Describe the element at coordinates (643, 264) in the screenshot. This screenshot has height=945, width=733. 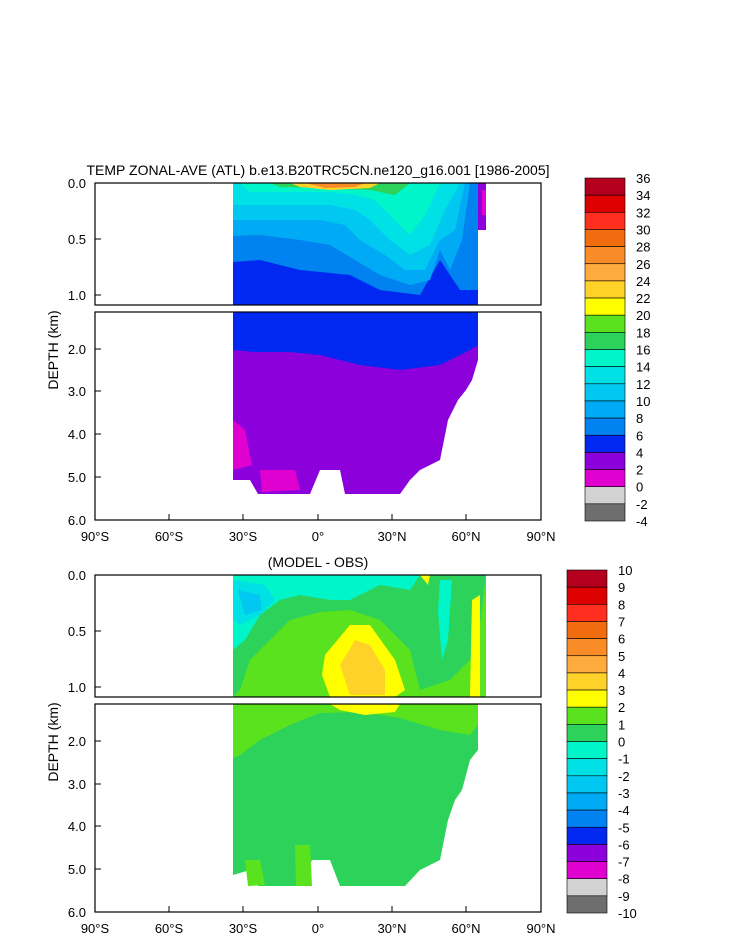
I see `colorbar-1-label: 26` at that location.